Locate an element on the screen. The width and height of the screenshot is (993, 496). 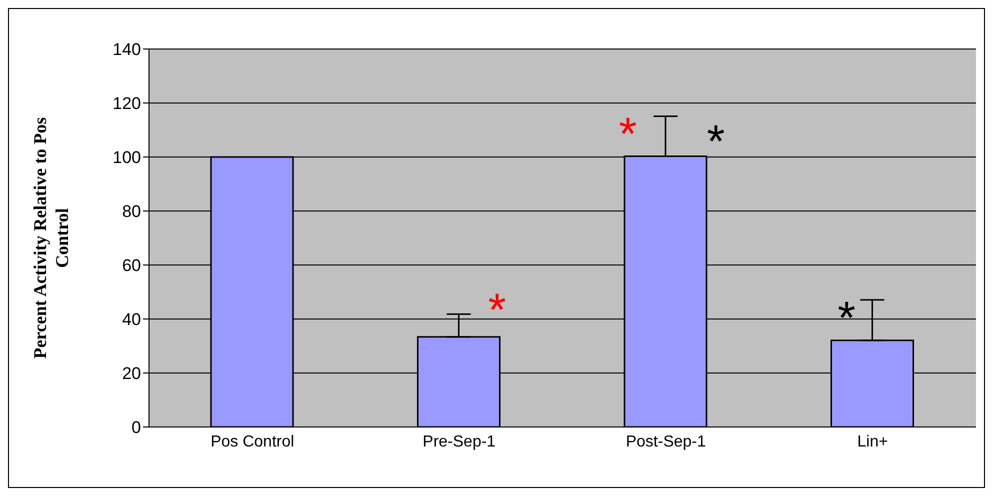
y-tick-label: 140 is located at coordinates (126, 50).